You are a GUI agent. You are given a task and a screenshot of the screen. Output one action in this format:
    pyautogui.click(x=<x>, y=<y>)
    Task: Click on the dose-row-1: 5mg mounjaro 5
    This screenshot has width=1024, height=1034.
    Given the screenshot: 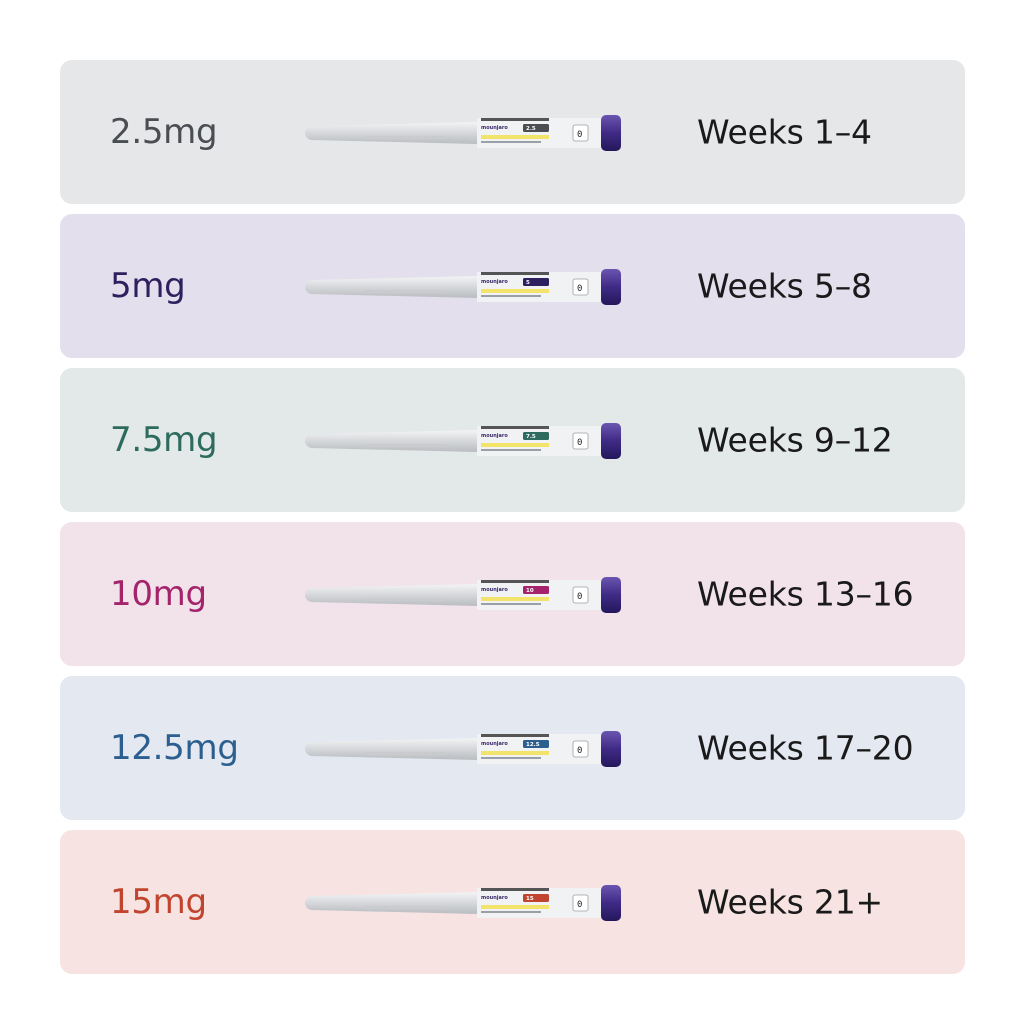 What is the action you would take?
    pyautogui.click(x=512, y=286)
    